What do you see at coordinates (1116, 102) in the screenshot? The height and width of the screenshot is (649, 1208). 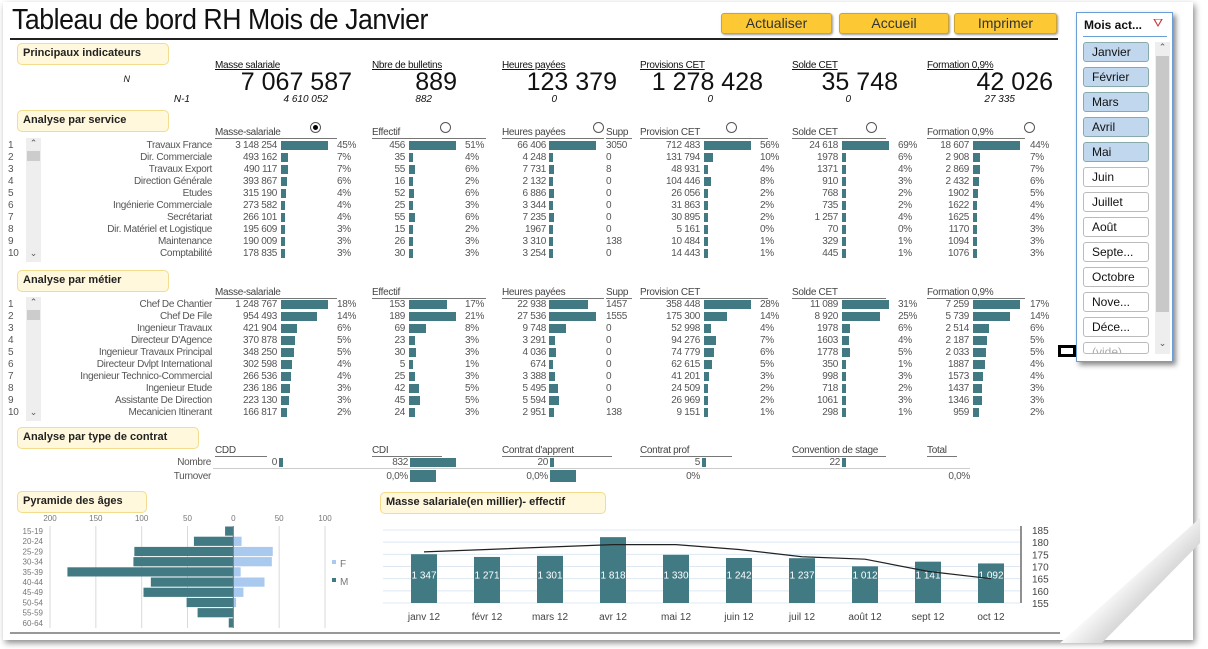 I see `slicer-item: Mars` at bounding box center [1116, 102].